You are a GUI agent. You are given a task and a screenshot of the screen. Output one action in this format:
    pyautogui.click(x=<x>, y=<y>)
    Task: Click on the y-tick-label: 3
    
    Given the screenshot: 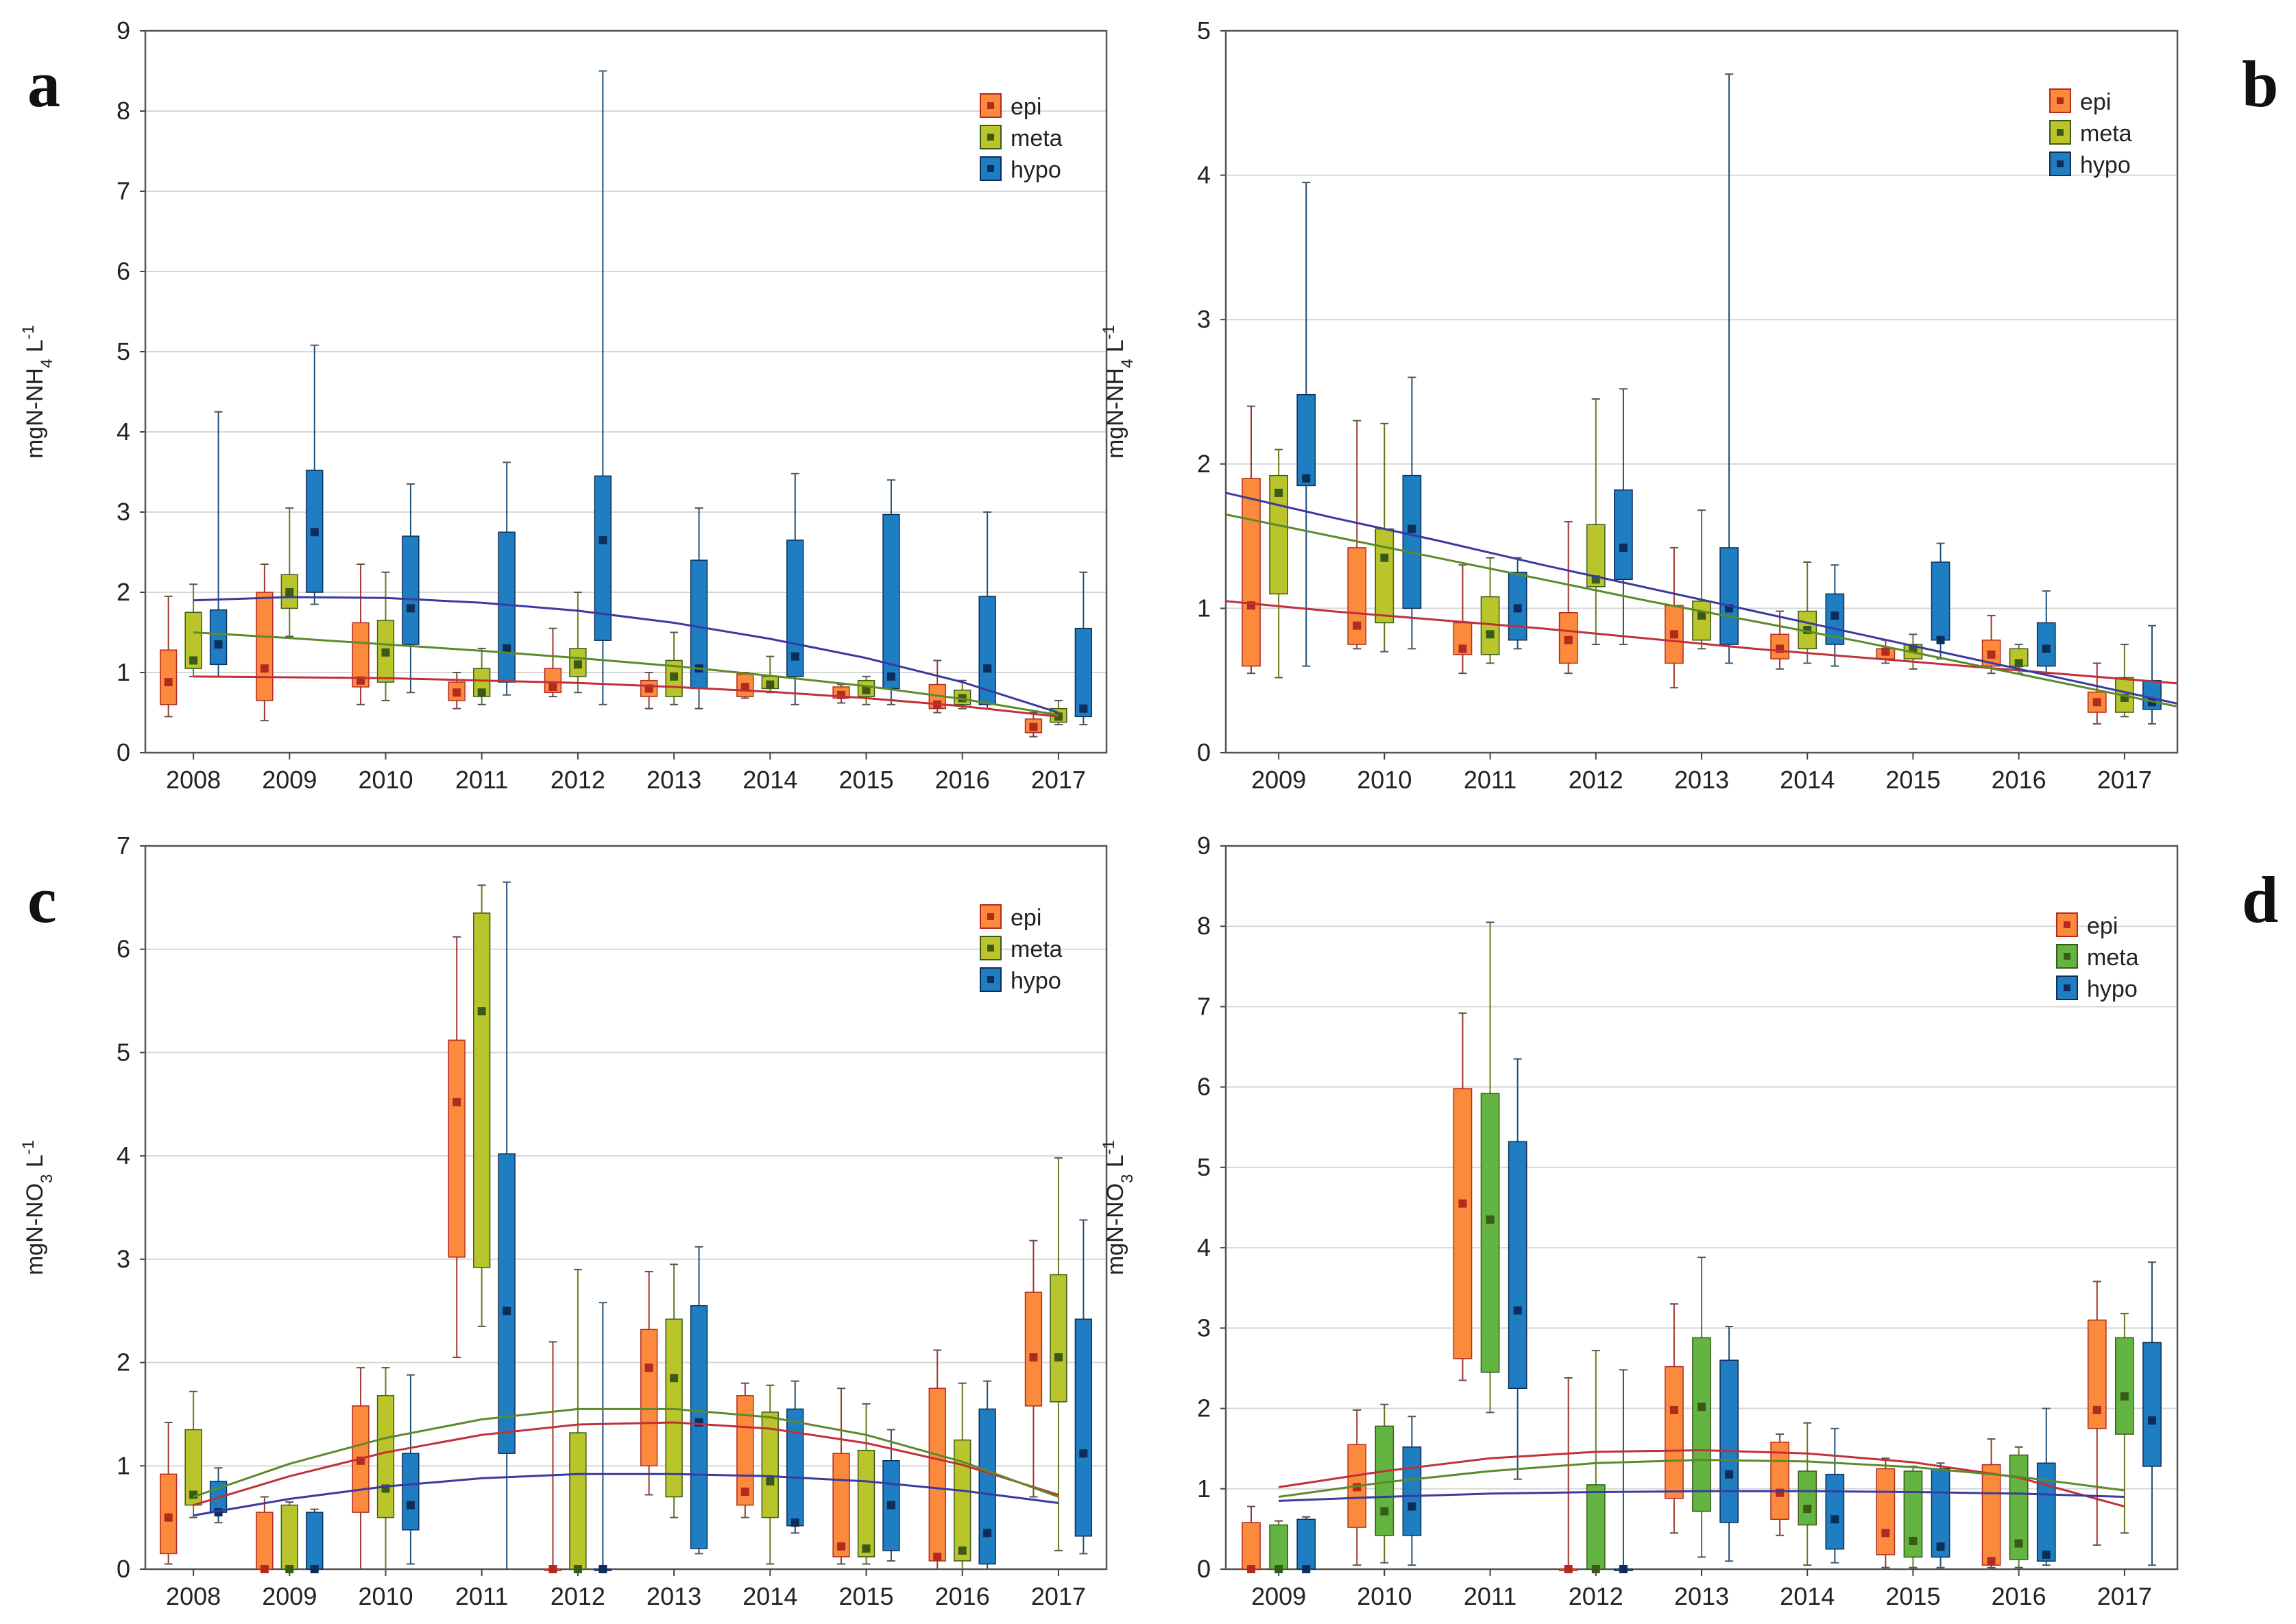 What is the action you would take?
    pyautogui.click(x=1204, y=319)
    